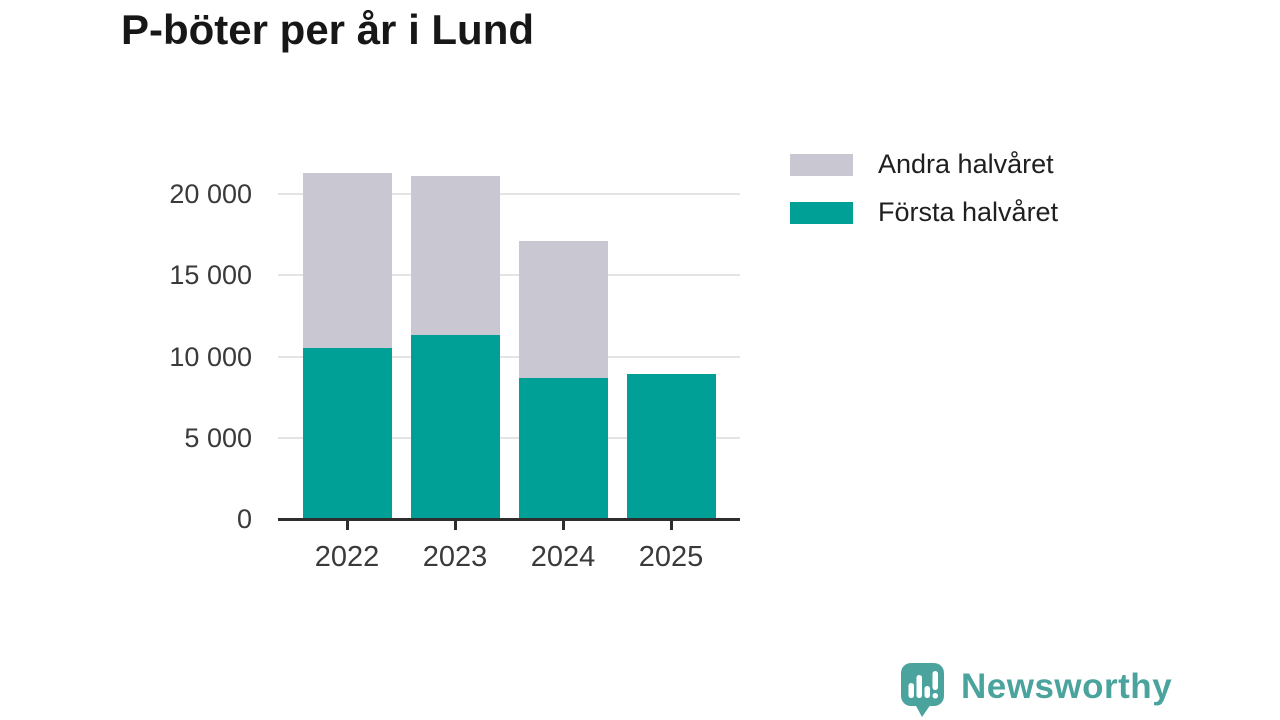 The image size is (1280, 720). I want to click on legend-label-andra: Andra halvåret, so click(966, 164).